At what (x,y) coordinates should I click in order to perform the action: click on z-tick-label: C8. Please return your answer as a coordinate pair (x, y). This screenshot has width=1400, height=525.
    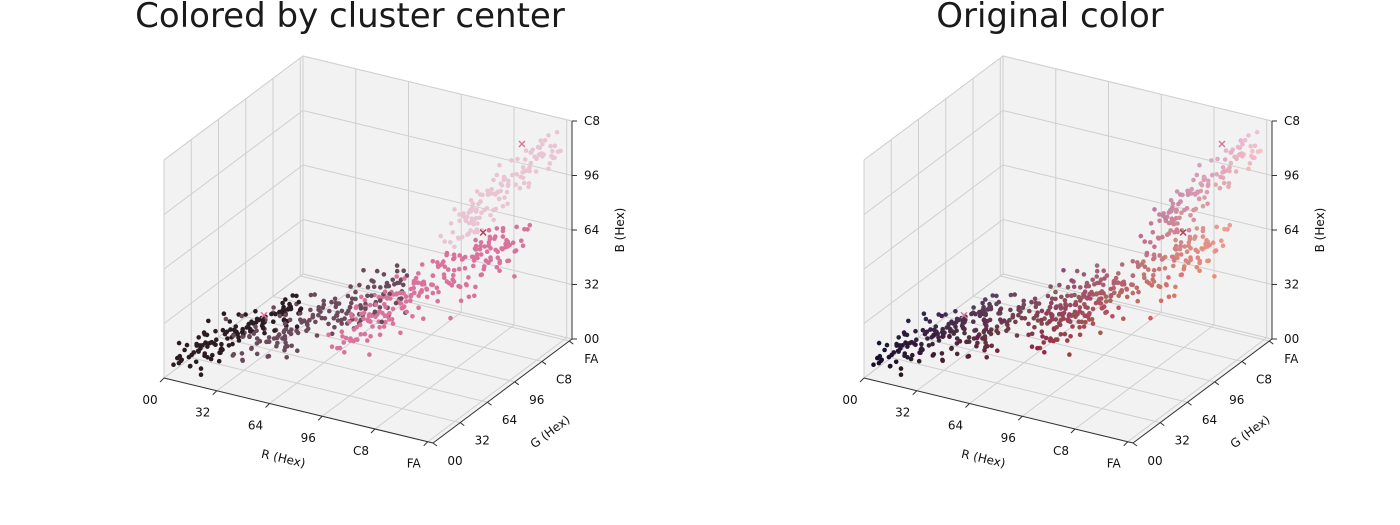
    Looking at the image, I should click on (1292, 121).